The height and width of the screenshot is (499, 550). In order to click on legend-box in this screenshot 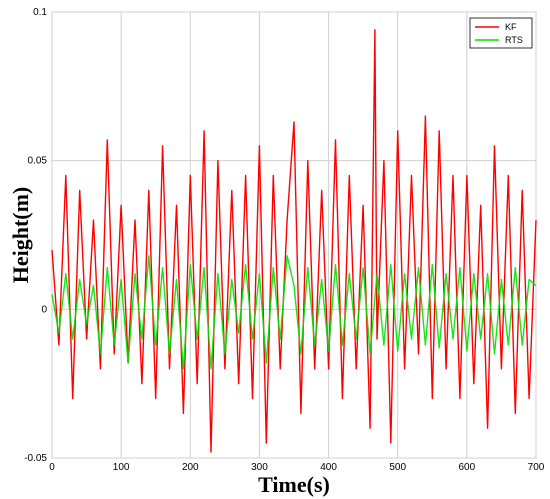, I will do `click(501, 33)`.